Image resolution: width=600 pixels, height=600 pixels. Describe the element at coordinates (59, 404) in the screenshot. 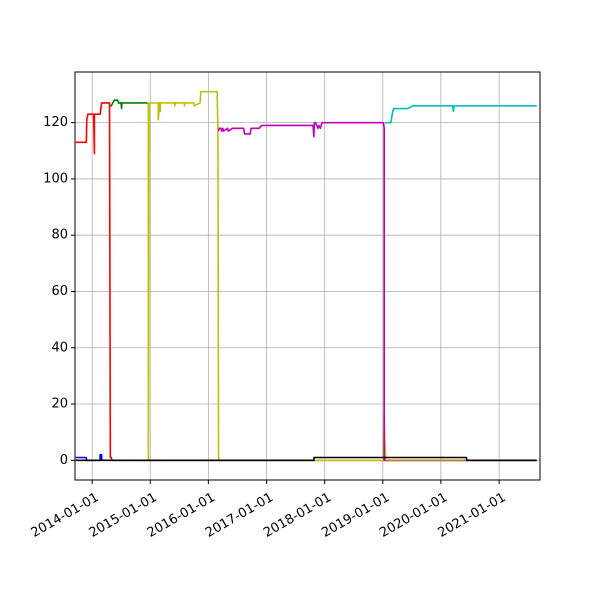

I see `y-tick-label: 20` at that location.